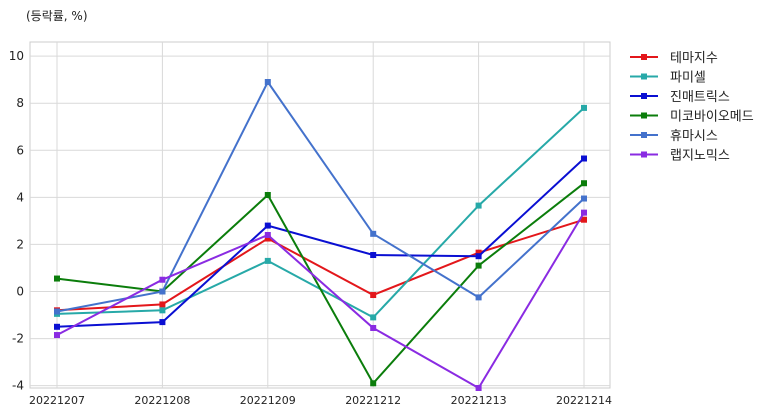 Image resolution: width=782 pixels, height=416 pixels. I want to click on x-tick-label: 20221208, so click(162, 400).